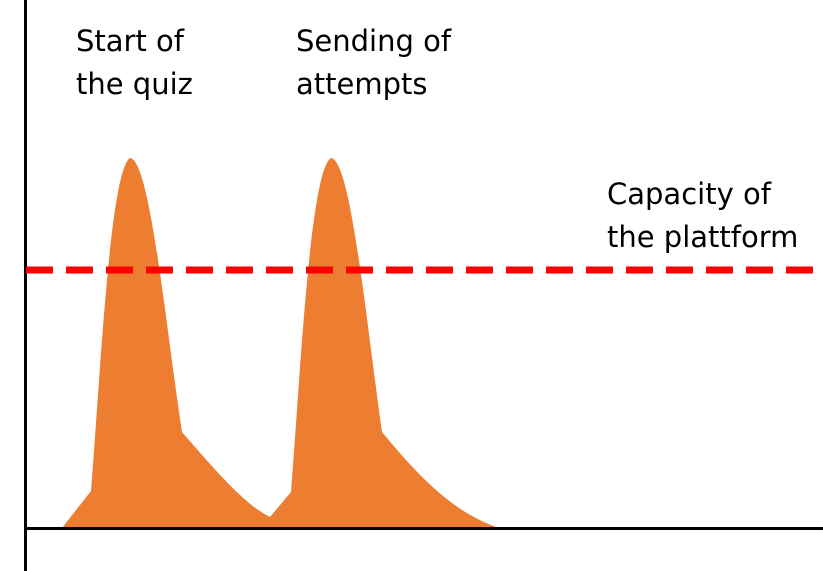 The image size is (823, 571). Describe the element at coordinates (374, 41) in the screenshot. I see `sending-of-attempts-line-1: Sending of` at that location.